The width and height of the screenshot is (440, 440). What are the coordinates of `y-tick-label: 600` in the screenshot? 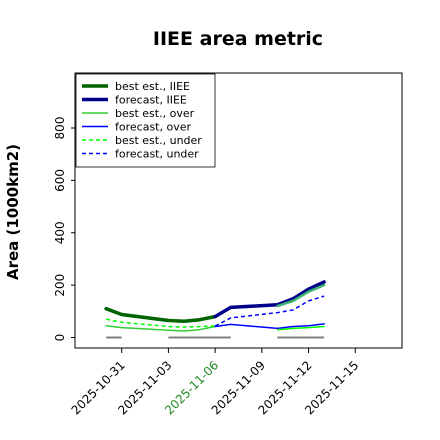 It's located at (60, 180).